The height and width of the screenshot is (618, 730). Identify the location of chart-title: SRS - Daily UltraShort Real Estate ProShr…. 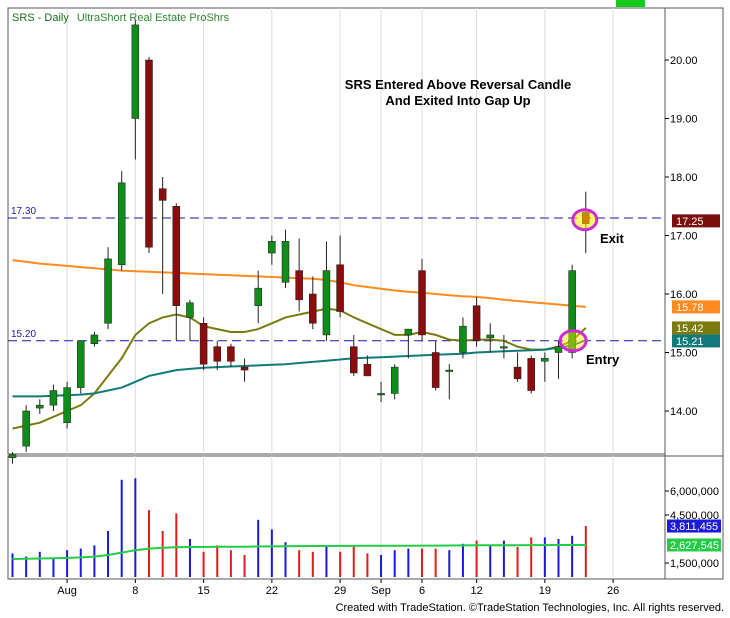
(121, 18).